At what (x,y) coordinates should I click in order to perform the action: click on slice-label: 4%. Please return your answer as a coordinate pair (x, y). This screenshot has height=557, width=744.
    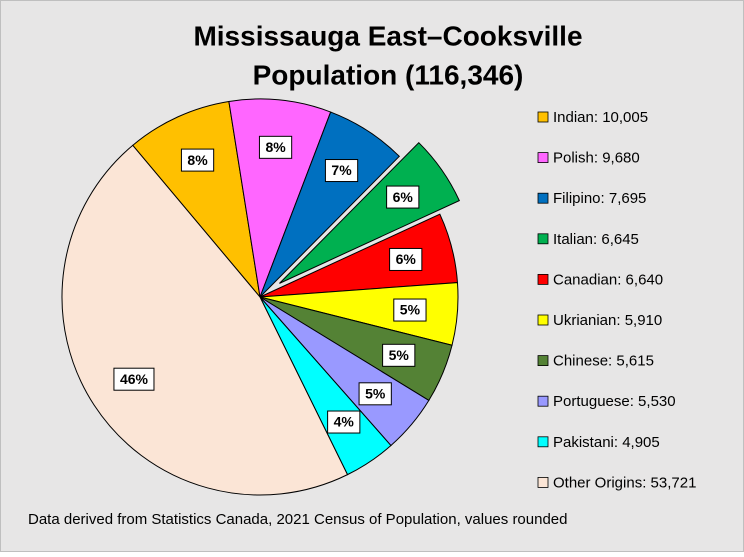
    Looking at the image, I should click on (344, 422).